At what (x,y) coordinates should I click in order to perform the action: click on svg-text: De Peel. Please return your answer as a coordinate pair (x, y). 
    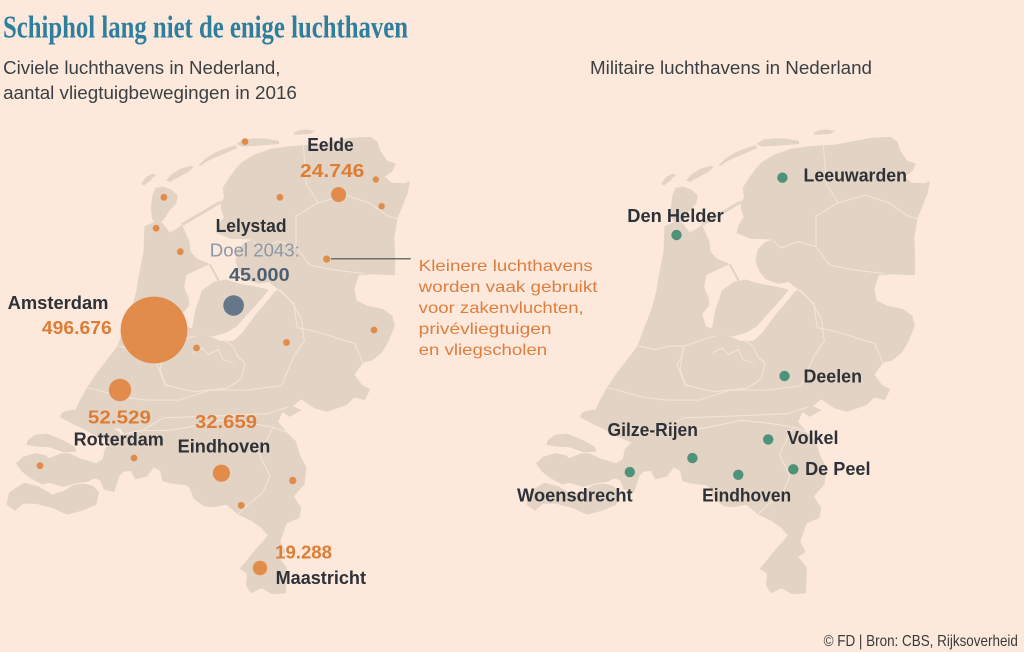
    Looking at the image, I should click on (837, 468).